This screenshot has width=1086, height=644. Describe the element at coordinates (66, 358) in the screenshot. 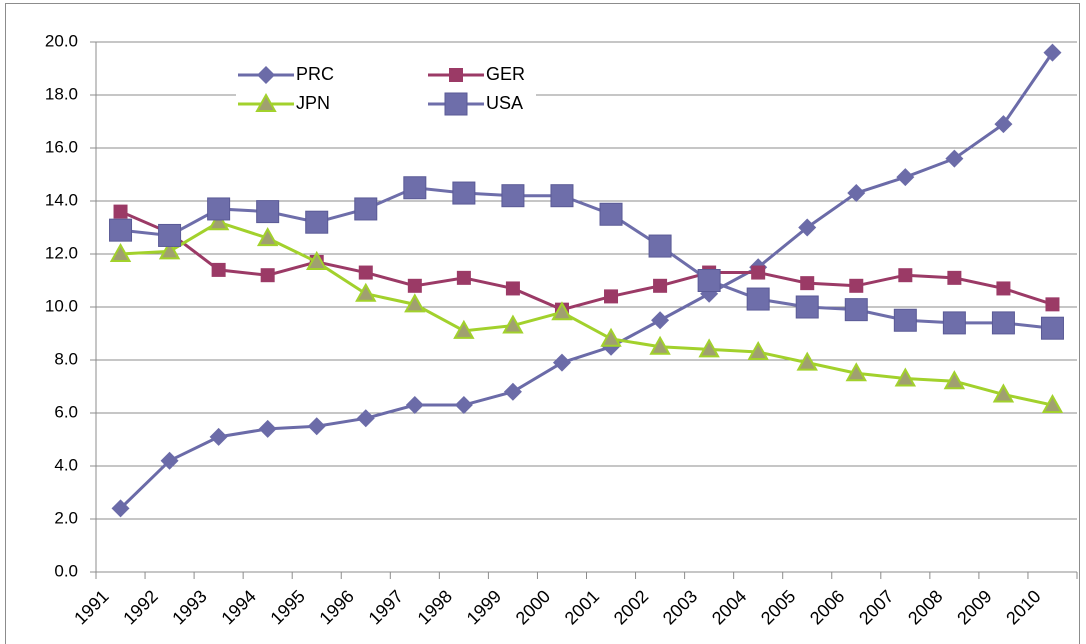

I see `y-tick-label: 8.0` at that location.